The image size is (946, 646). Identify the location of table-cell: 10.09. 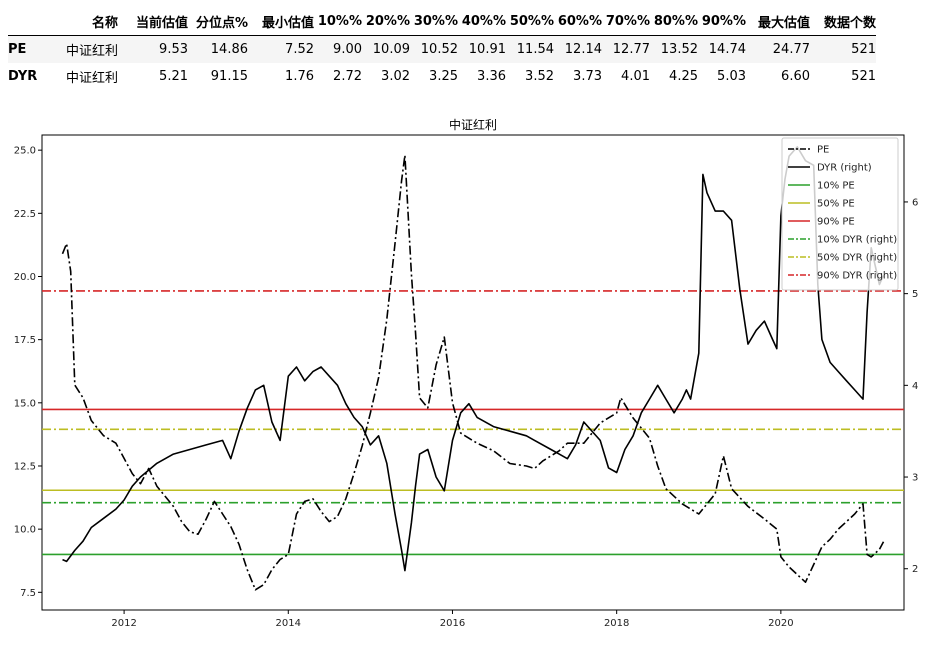
(386, 49).